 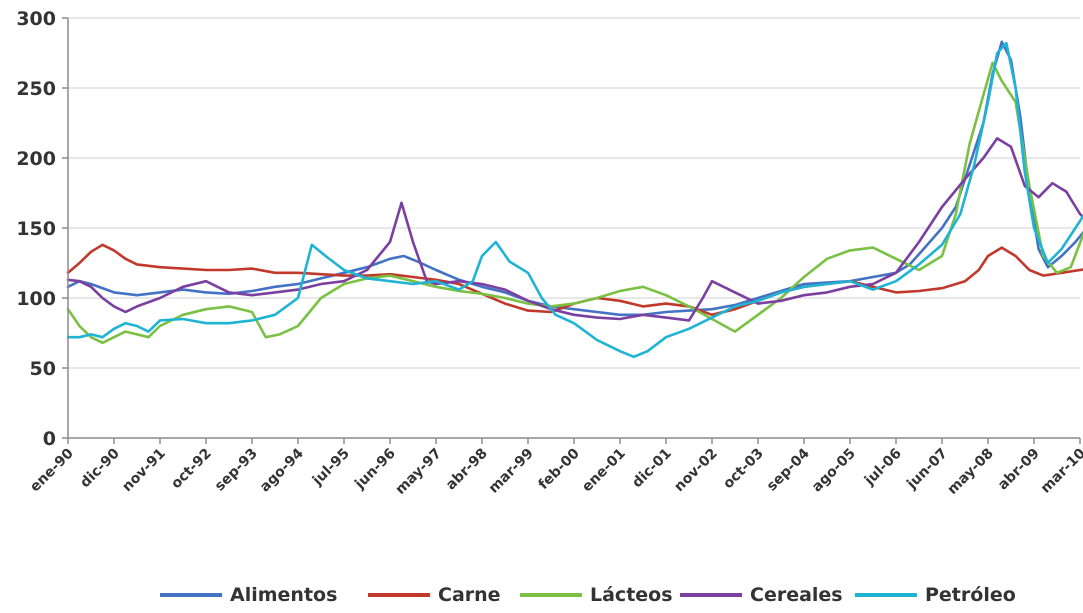 I want to click on x-tick-label-dic-90: dic-90, so click(x=100, y=468).